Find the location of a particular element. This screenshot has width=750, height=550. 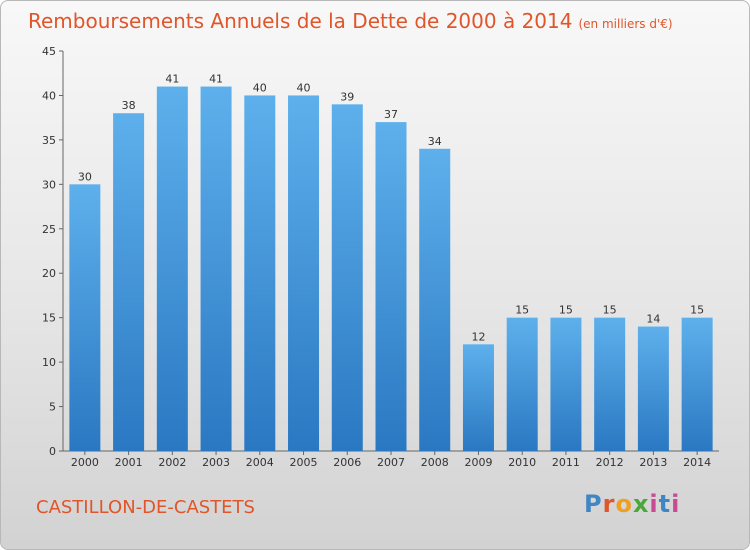

y-tick-label: 15 is located at coordinates (49, 318).